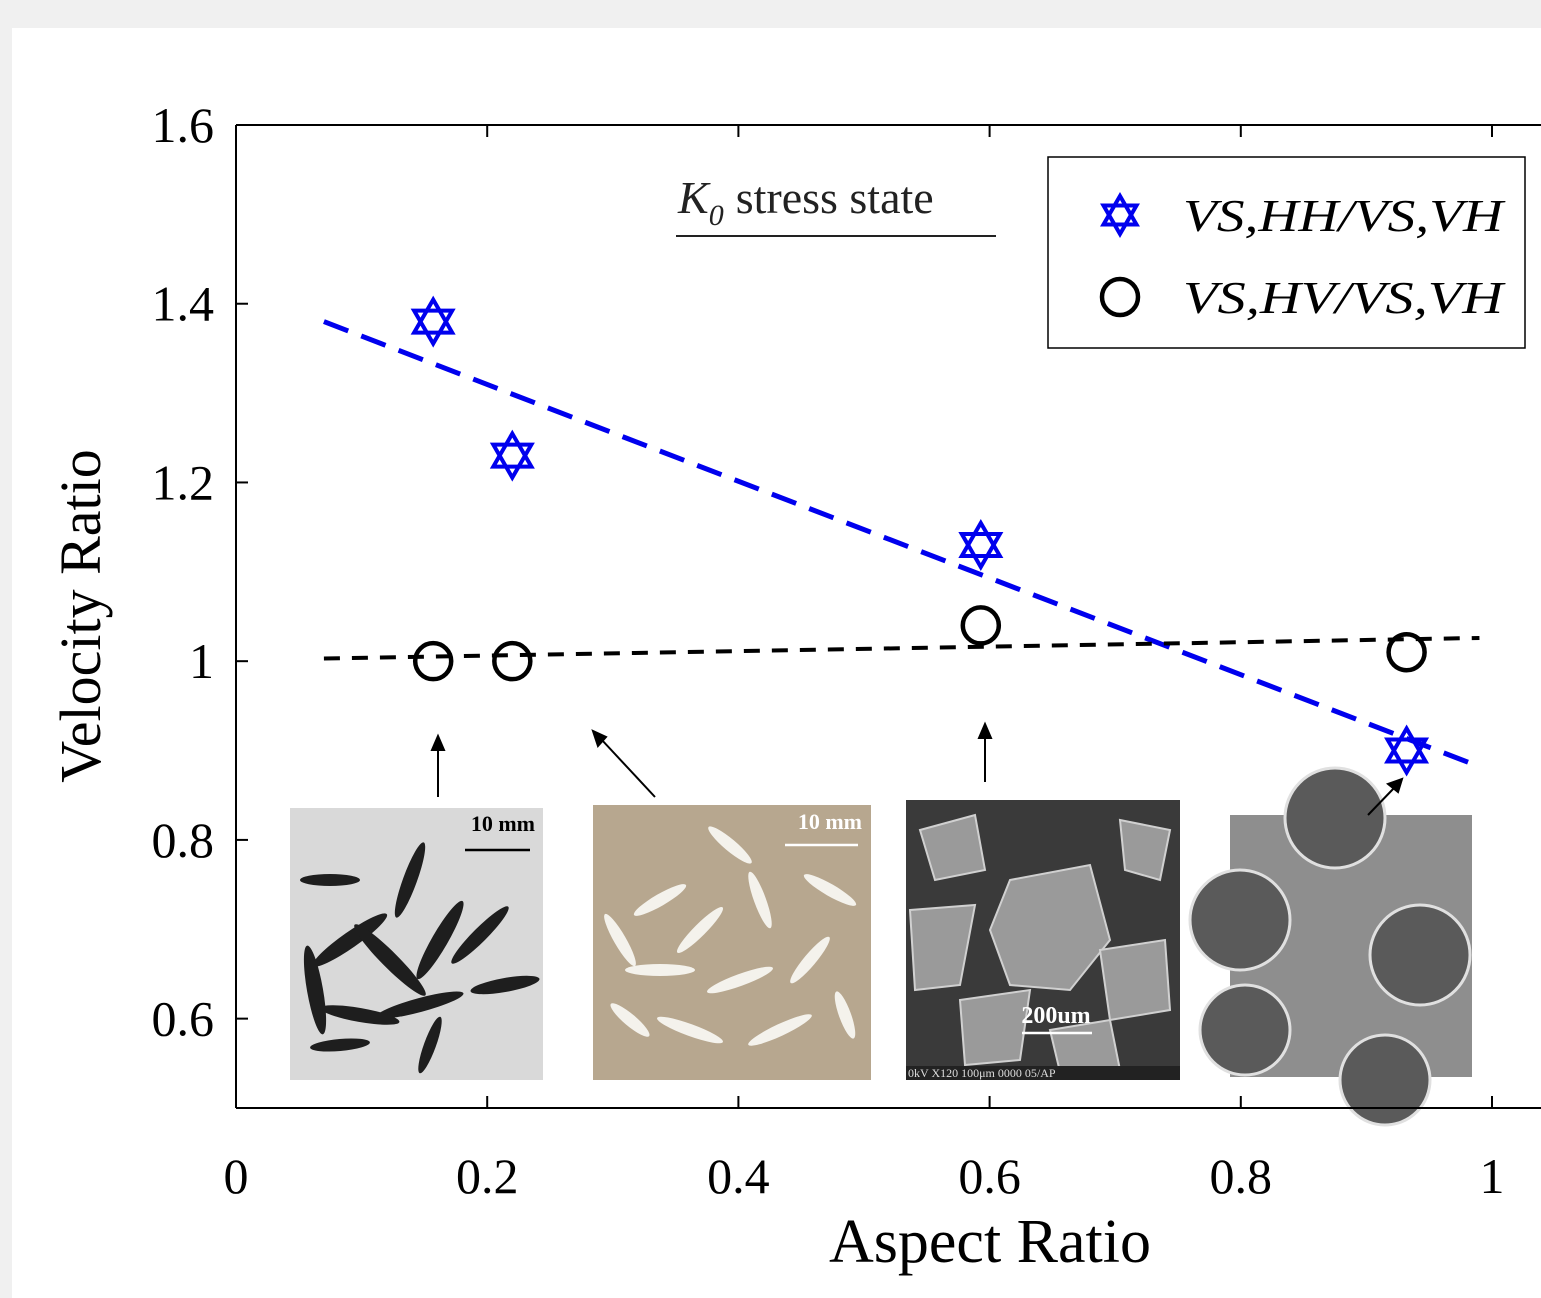  Describe the element at coordinates (982, 1073) in the screenshot. I see `sem-info: 0kV X120 100μm 0000 05/AP` at that location.